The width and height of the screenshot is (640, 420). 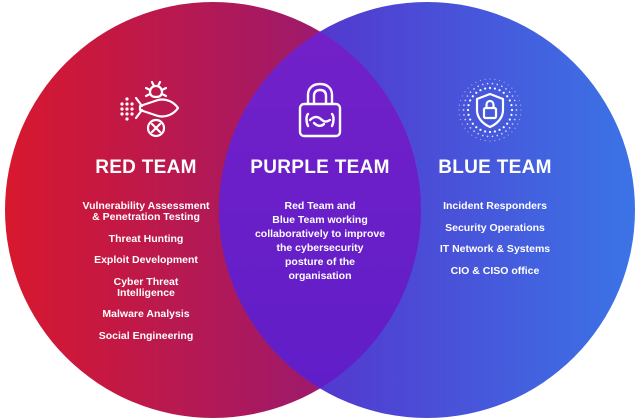 What do you see at coordinates (150, 109) in the screenshot?
I see `rocket-bug-icon` at bounding box center [150, 109].